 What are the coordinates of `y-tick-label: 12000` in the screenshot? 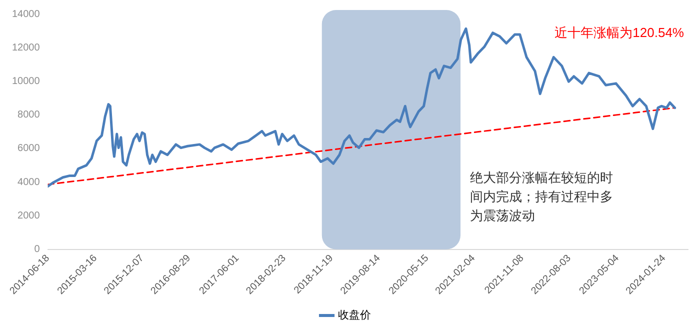 It's located at (26, 48).